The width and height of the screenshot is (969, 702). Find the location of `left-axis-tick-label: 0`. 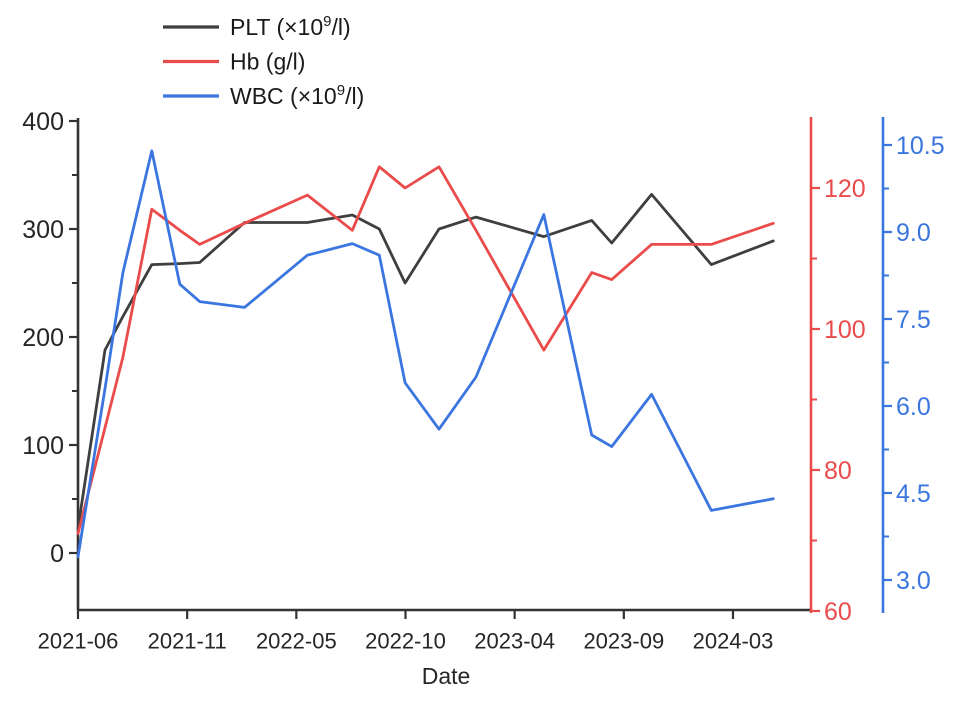

left-axis-tick-label: 0 is located at coordinates (57, 554).